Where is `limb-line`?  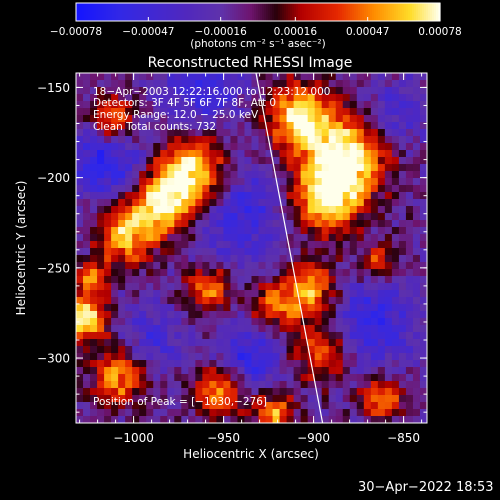 limb-line is located at coordinates (289, 248).